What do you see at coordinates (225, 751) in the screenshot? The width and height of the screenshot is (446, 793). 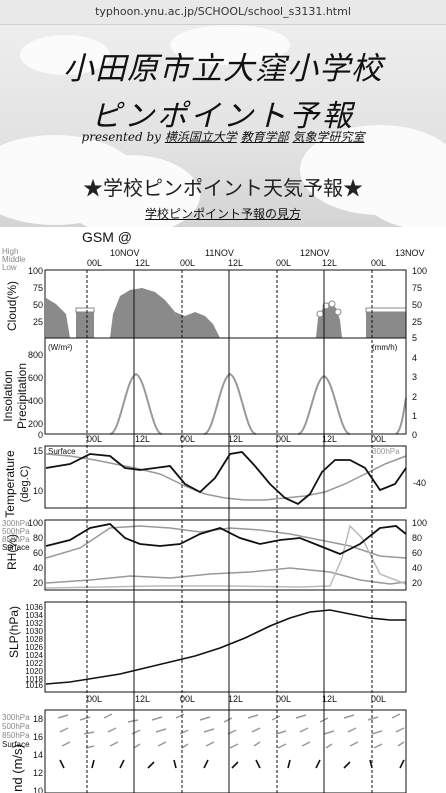 I see `wind-frame` at bounding box center [225, 751].